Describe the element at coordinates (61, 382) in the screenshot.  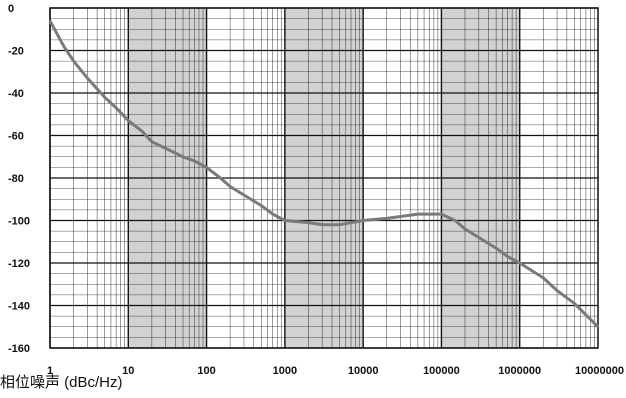
I see `y-axis-label: 相位噪声 (dBc/Hz)` at that location.